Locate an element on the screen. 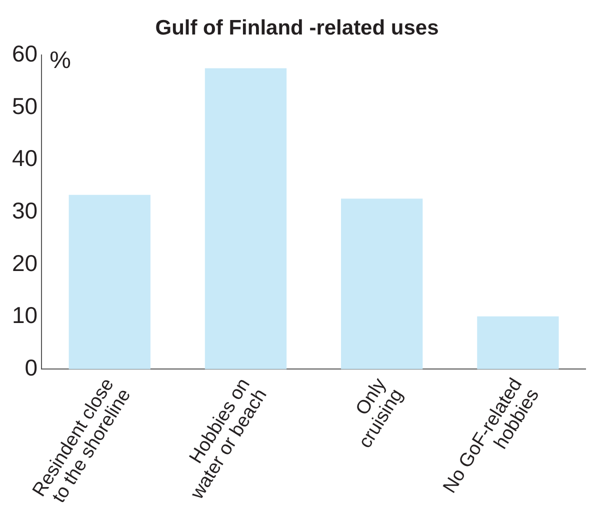 Image resolution: width=594 pixels, height=525 pixels. y-tick-label: 50 is located at coordinates (25, 105).